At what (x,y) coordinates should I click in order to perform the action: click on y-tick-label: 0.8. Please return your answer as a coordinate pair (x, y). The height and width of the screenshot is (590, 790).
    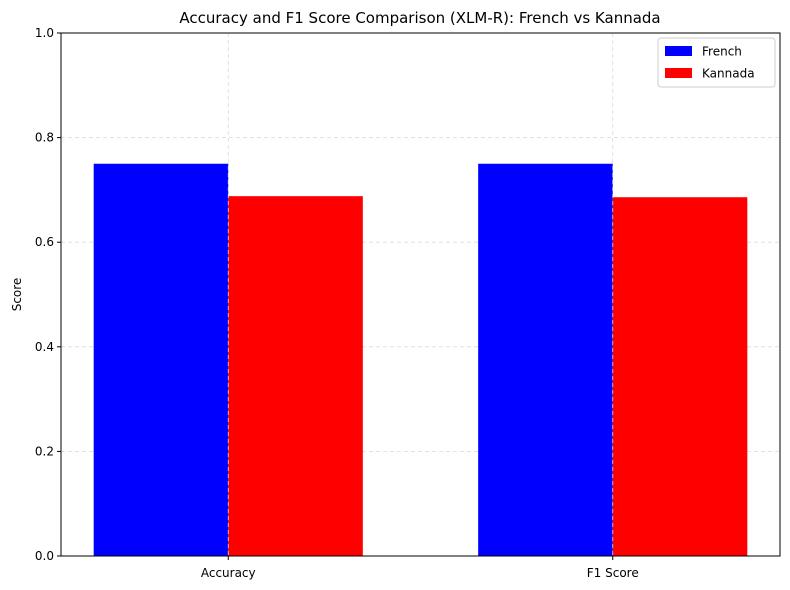
    Looking at the image, I should click on (44, 138).